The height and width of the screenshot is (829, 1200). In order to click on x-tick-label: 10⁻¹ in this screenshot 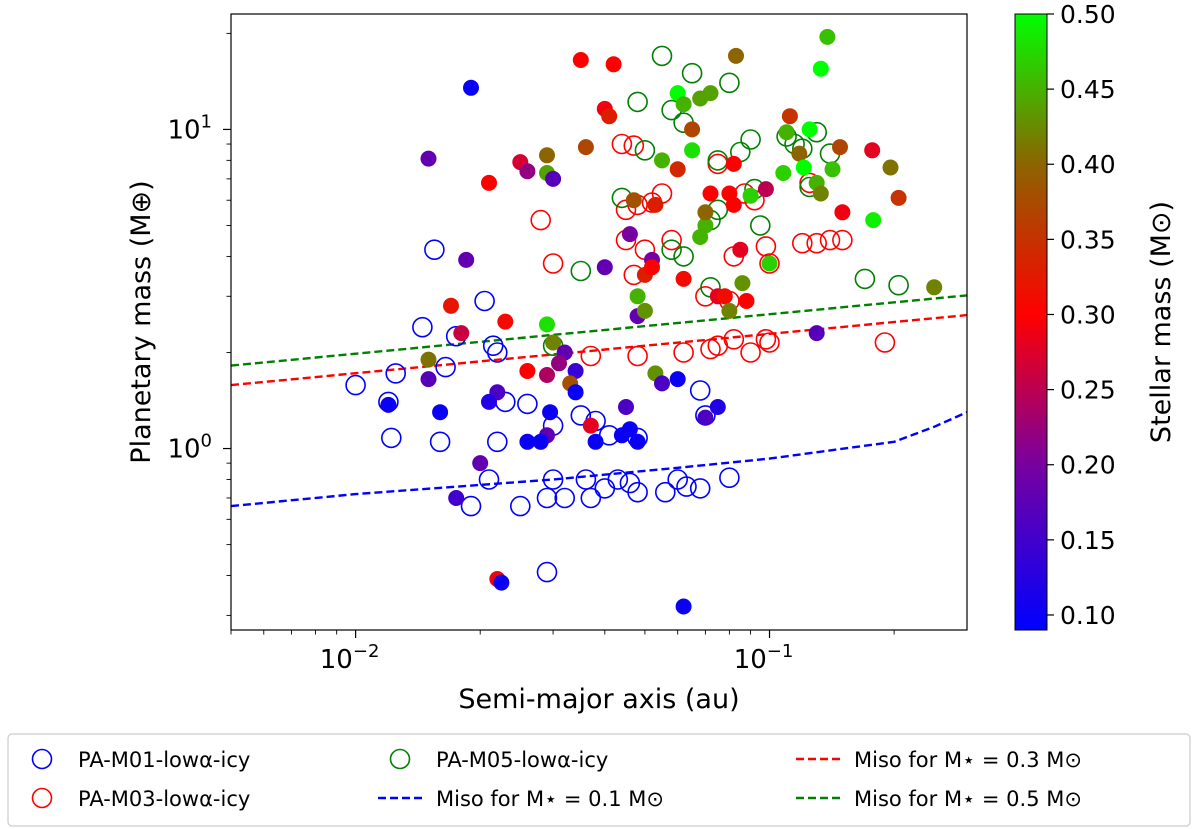, I will do `click(764, 658)`.